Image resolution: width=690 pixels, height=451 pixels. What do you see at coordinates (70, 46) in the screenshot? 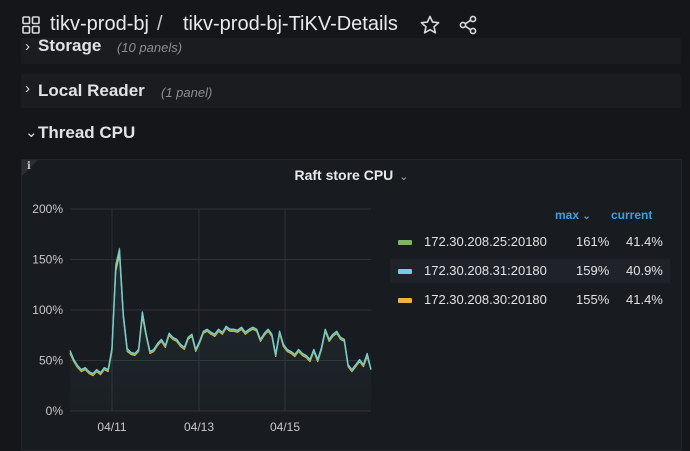
I see `row-title-storage: Storage` at bounding box center [70, 46].